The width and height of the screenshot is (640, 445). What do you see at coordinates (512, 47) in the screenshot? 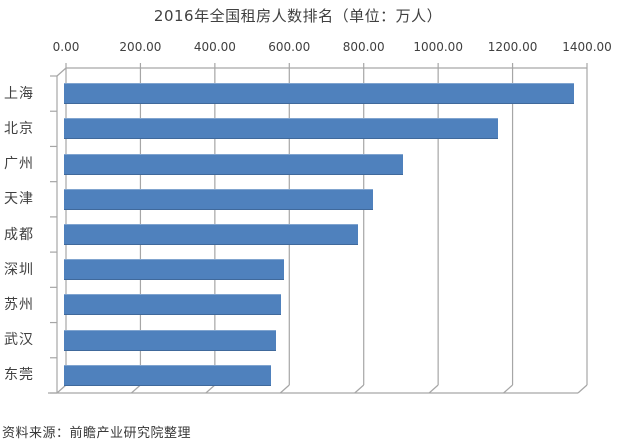
I see `x-tick-label-6: 1200.00` at bounding box center [512, 47].